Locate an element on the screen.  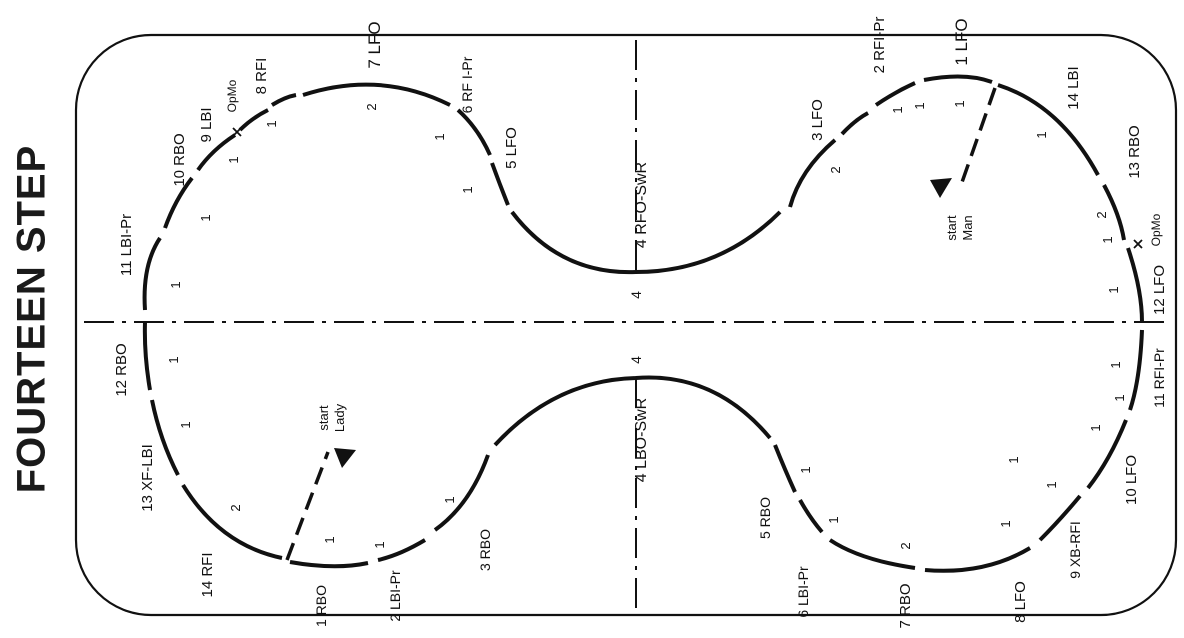
step-label: 11 LBI-Pr is located at coordinates (126, 245).